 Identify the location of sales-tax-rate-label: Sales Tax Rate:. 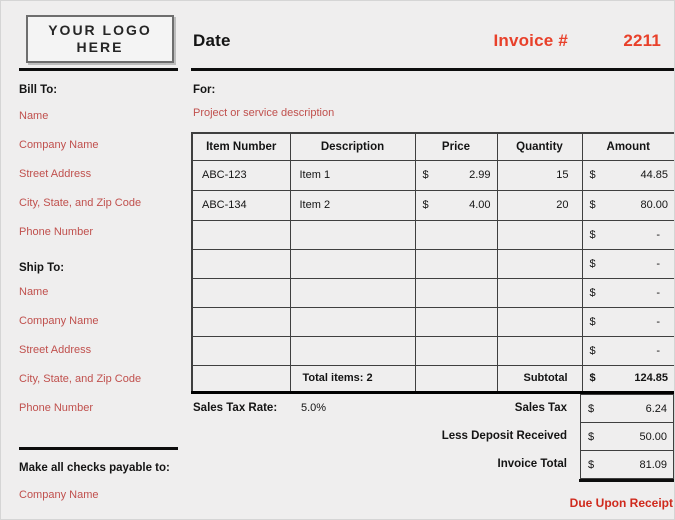
(235, 408).